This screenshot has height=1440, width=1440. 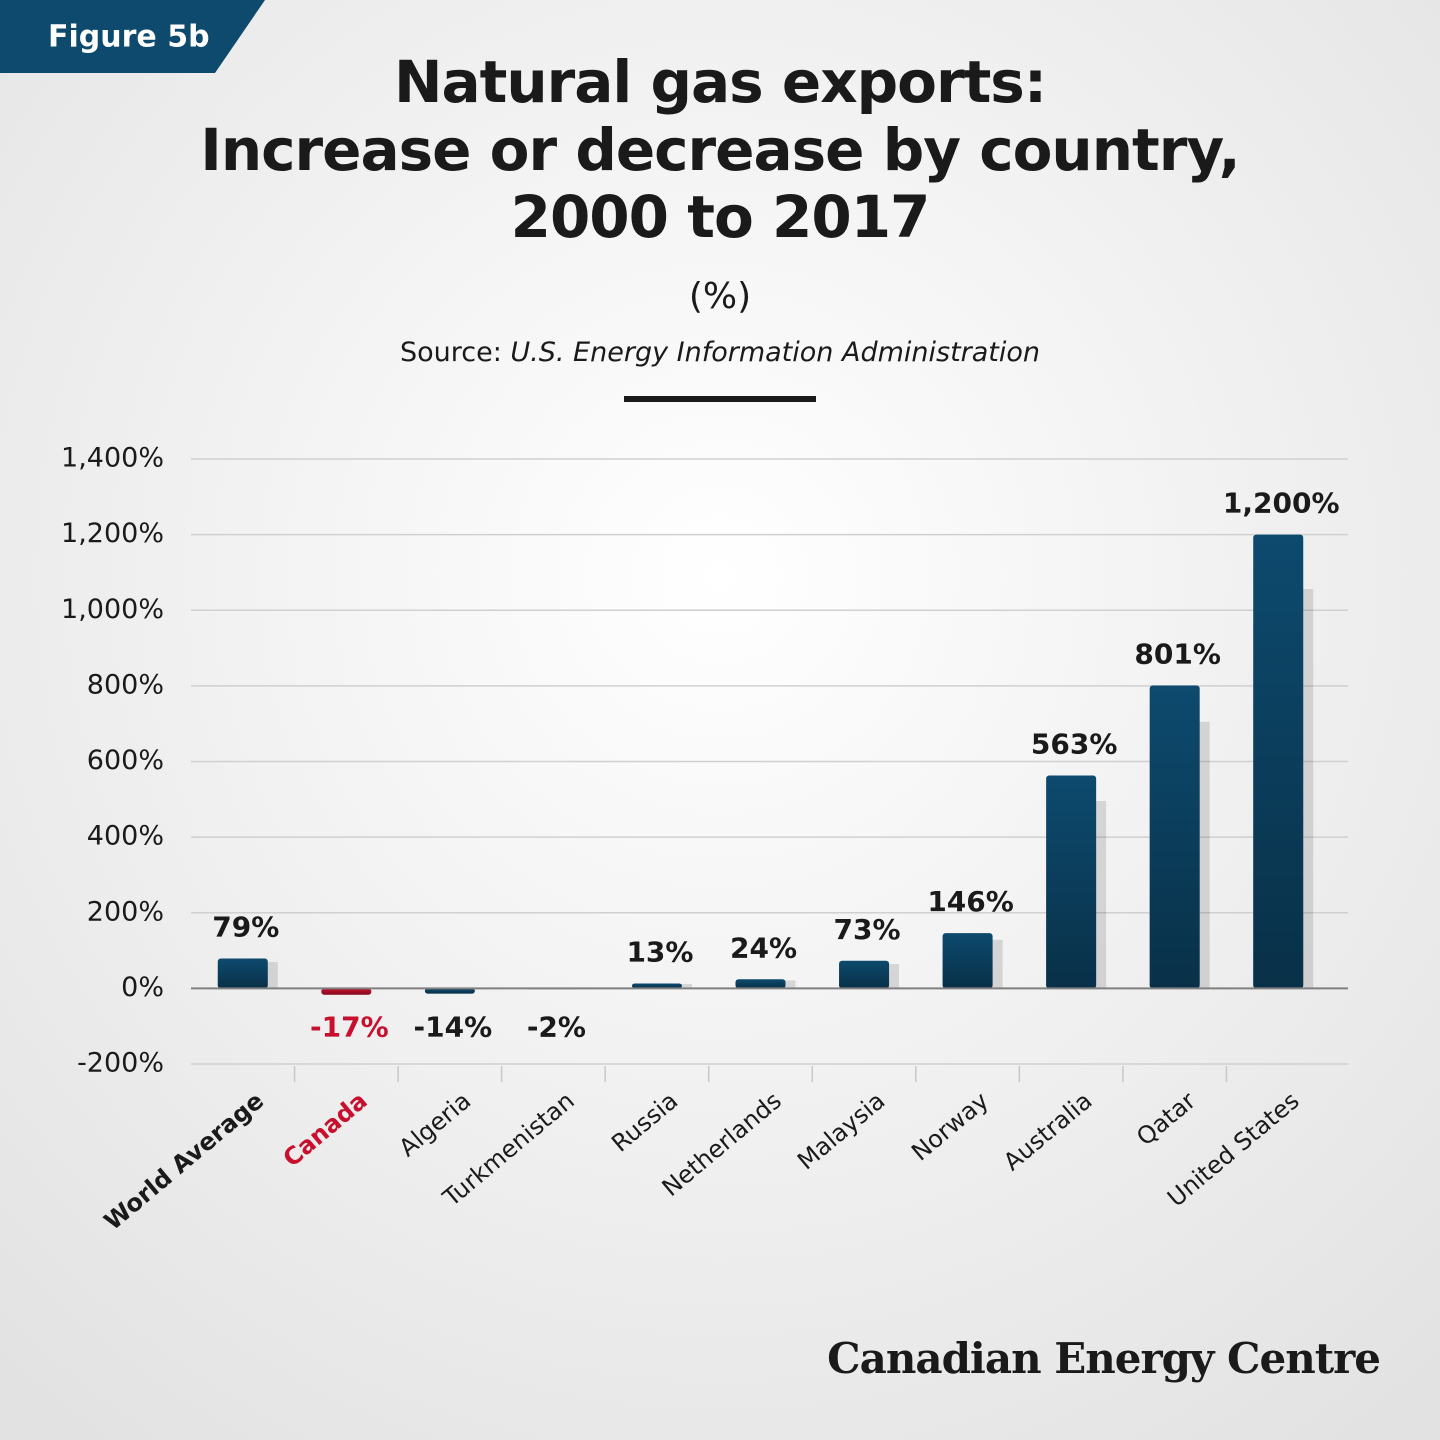 I want to click on brand: Canadian Energy Centre, so click(x=1103, y=1358).